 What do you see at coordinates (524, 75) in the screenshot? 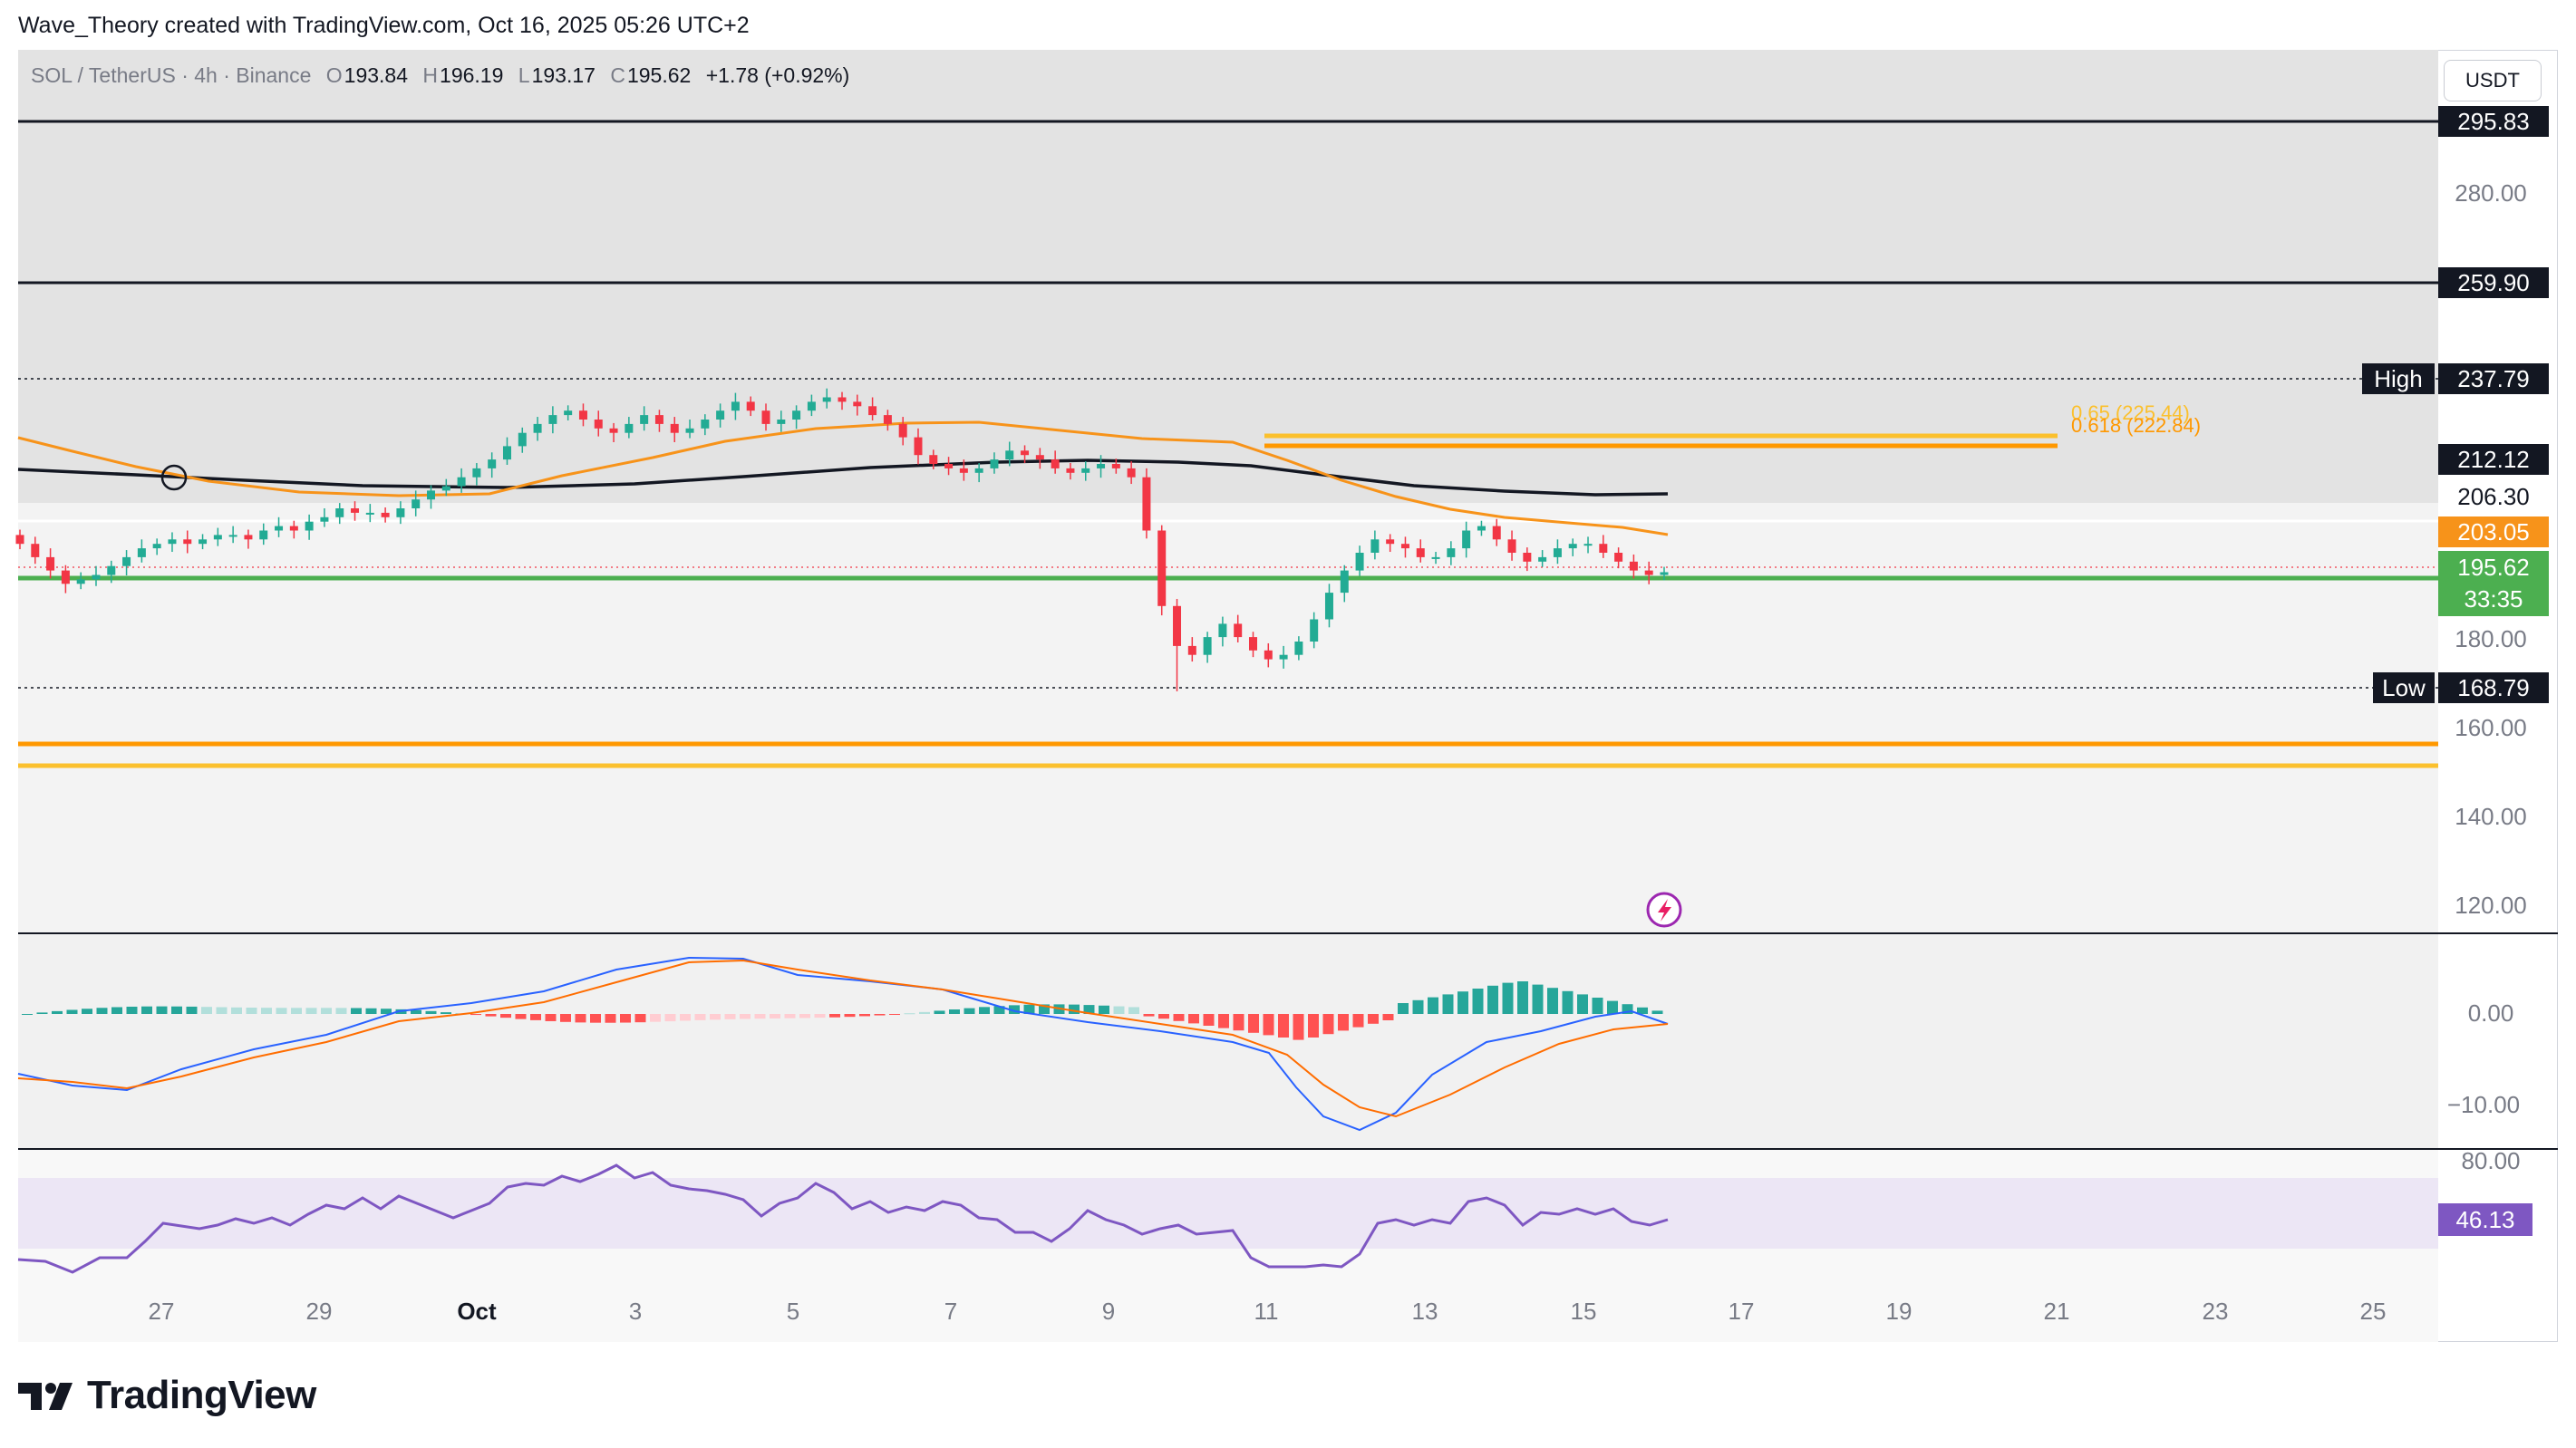
I see `legend-l-key: L` at bounding box center [524, 75].